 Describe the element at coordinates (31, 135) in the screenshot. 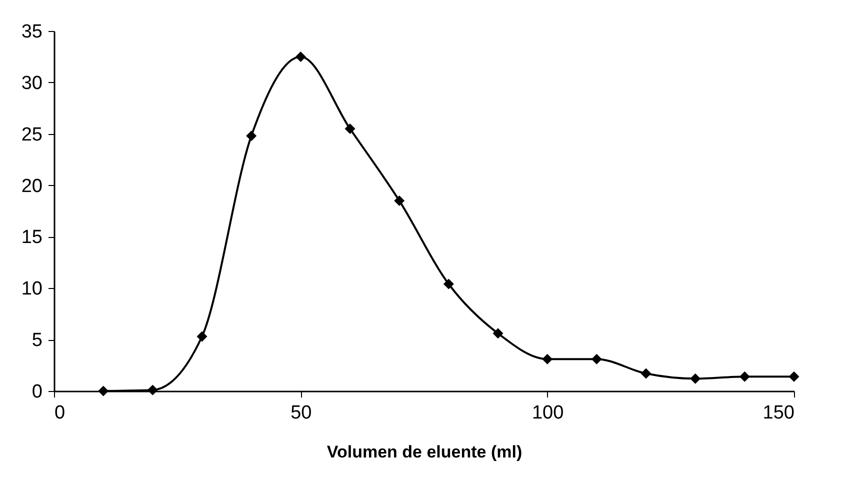

I see `y-tick-label: 25` at that location.